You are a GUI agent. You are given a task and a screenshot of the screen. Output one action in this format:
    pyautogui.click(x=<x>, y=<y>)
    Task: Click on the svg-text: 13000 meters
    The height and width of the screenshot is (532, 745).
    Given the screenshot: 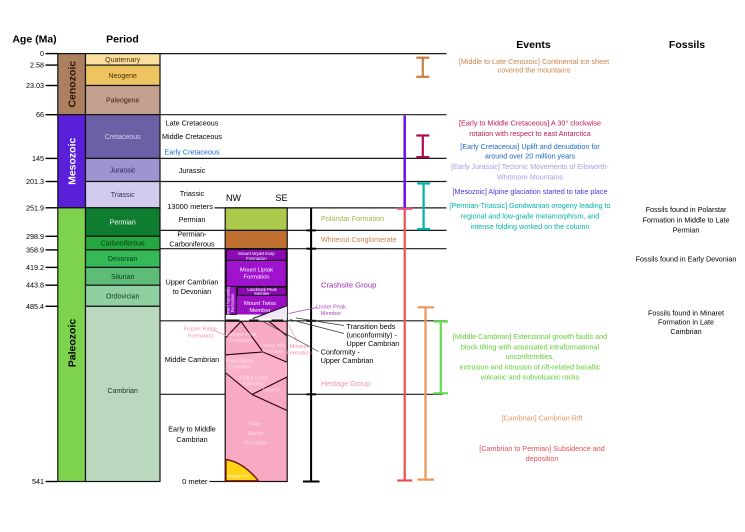 What is the action you would take?
    pyautogui.click(x=190, y=206)
    